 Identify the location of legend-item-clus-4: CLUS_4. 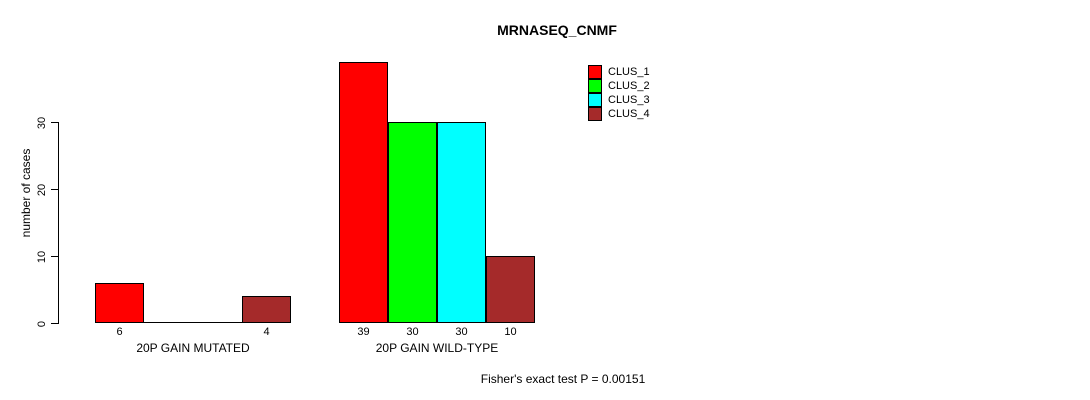
(619, 114).